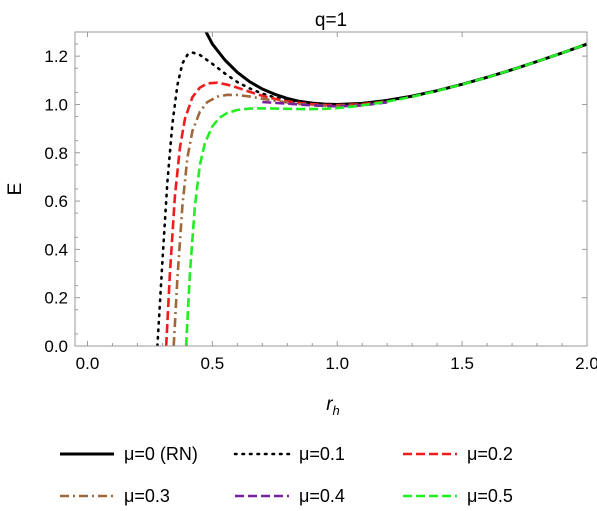 The image size is (597, 511). What do you see at coordinates (286, 475) in the screenshot?
I see `legend: μ=0 (RN) μ=0.1 μ=0.2 μ=0.3 μ=0.4 μ=0.5` at bounding box center [286, 475].